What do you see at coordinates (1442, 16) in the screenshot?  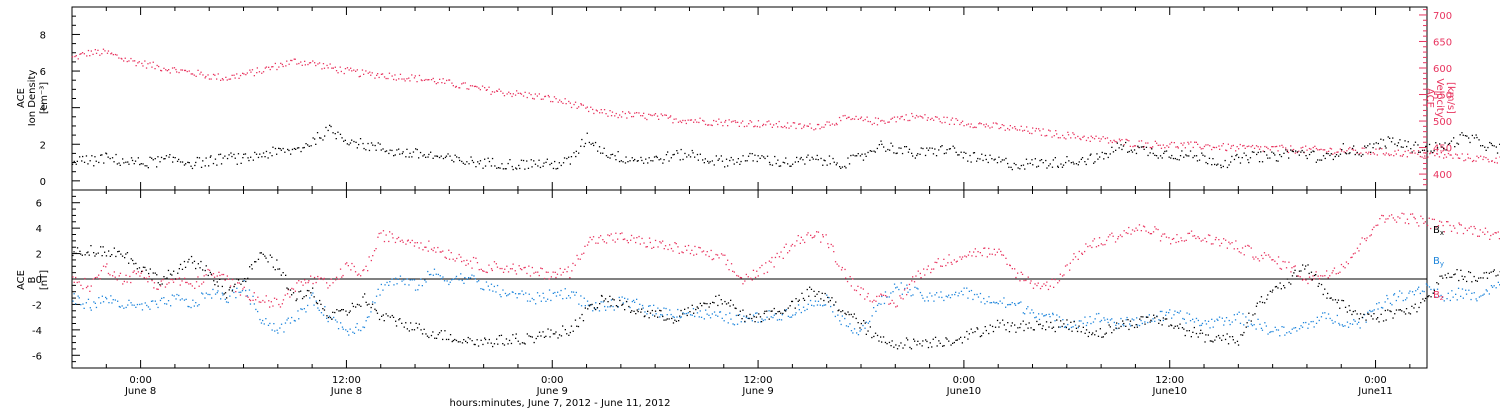 I see `velocity-tick-label: 700` at bounding box center [1442, 16].